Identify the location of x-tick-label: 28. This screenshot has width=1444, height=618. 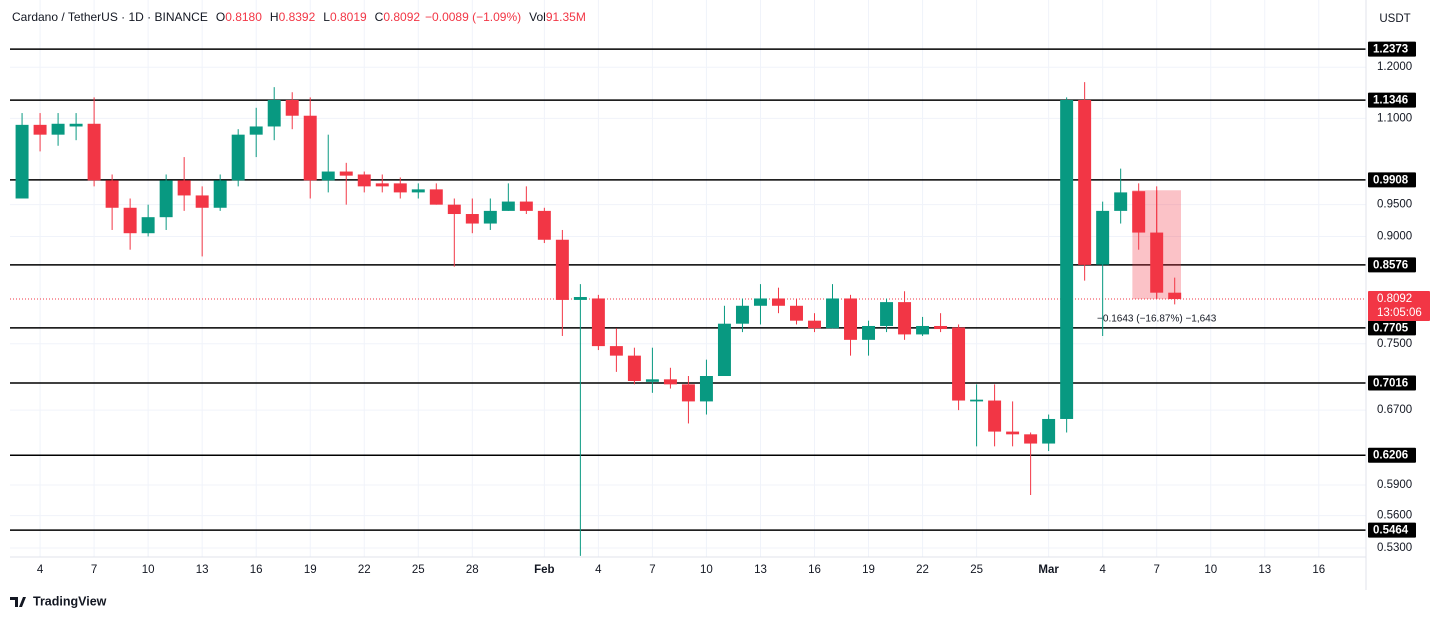
(472, 570).